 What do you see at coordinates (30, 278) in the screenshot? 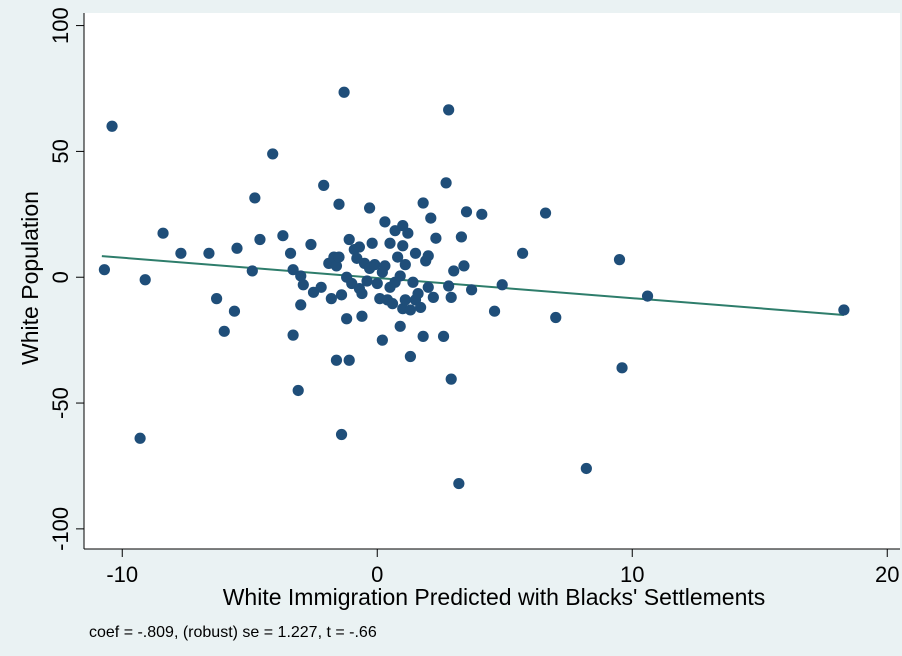
I see `y-axis-label: White Population` at bounding box center [30, 278].